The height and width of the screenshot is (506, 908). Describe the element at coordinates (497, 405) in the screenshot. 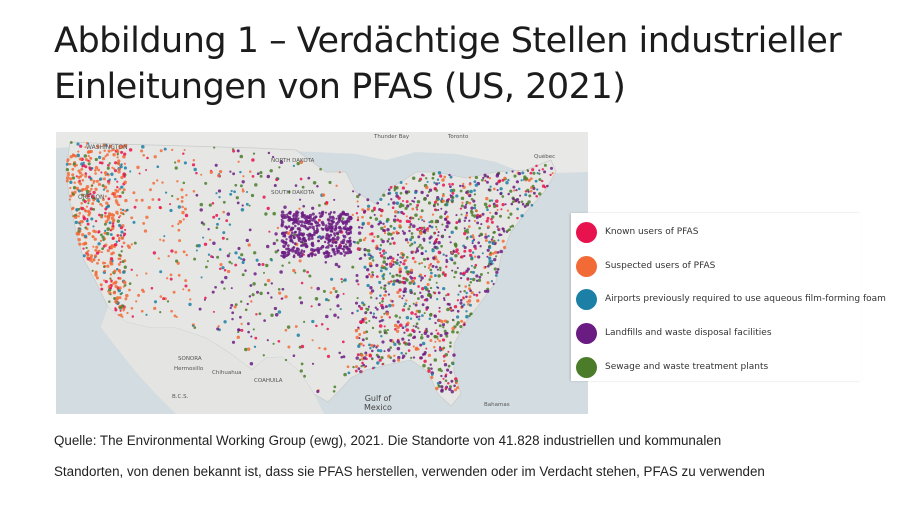

I see `label-bahamas: Bahamas` at that location.